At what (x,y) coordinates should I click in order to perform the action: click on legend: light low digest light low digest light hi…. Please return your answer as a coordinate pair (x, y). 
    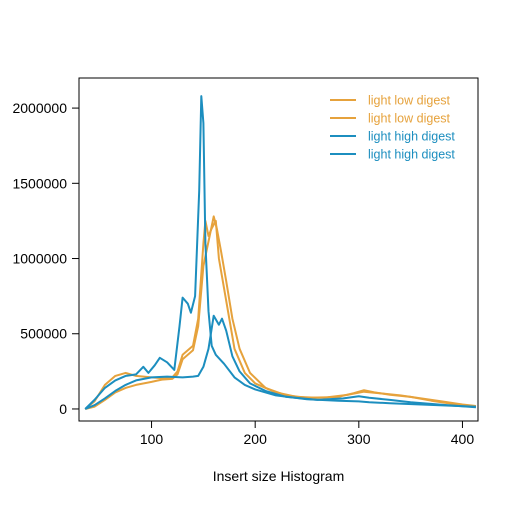
    Looking at the image, I should click on (392, 128).